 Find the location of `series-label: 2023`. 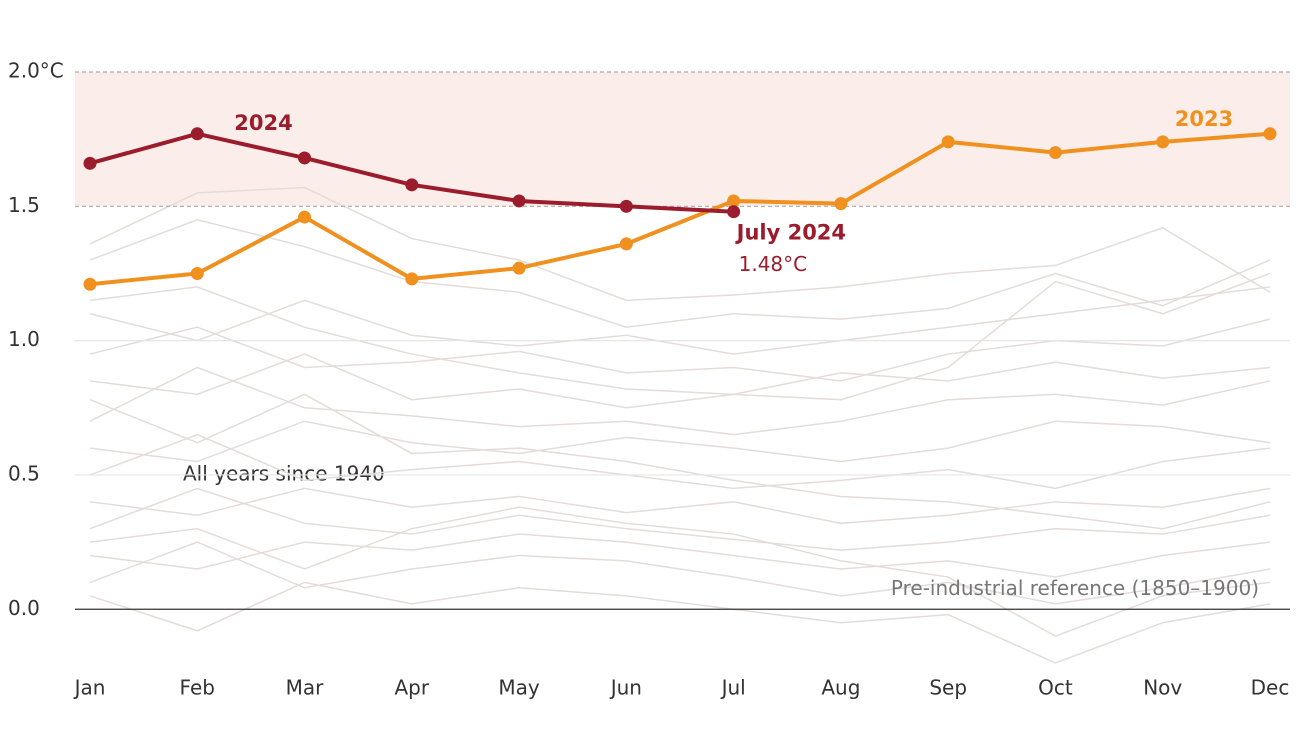

series-label: 2023 is located at coordinates (1204, 119).